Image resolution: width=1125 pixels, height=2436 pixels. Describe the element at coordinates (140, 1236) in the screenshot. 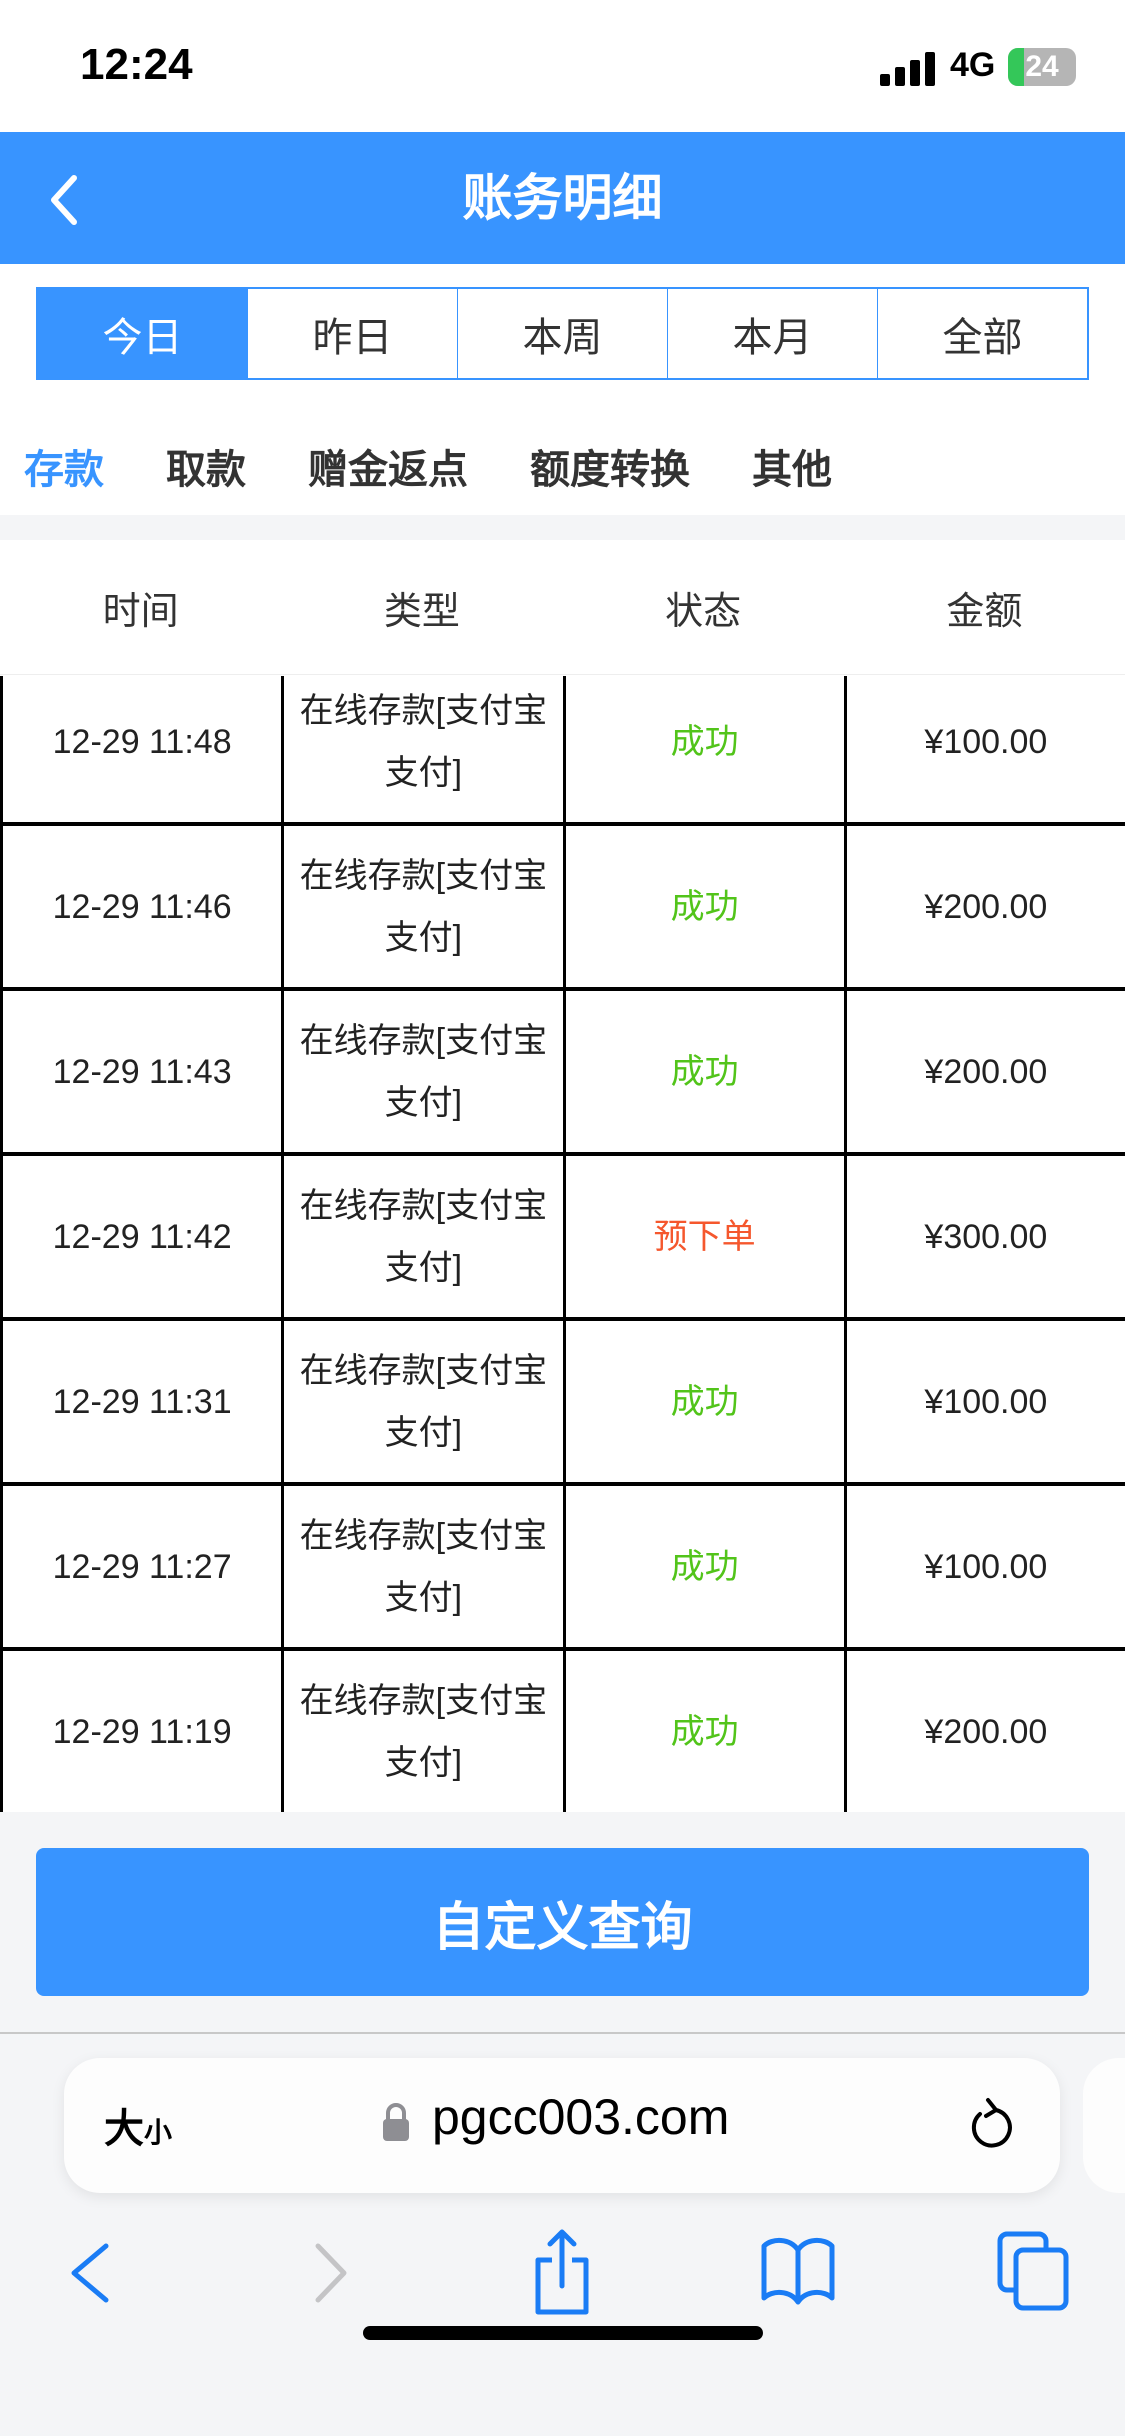

I see `time-cell: 12-29 11:42` at that location.